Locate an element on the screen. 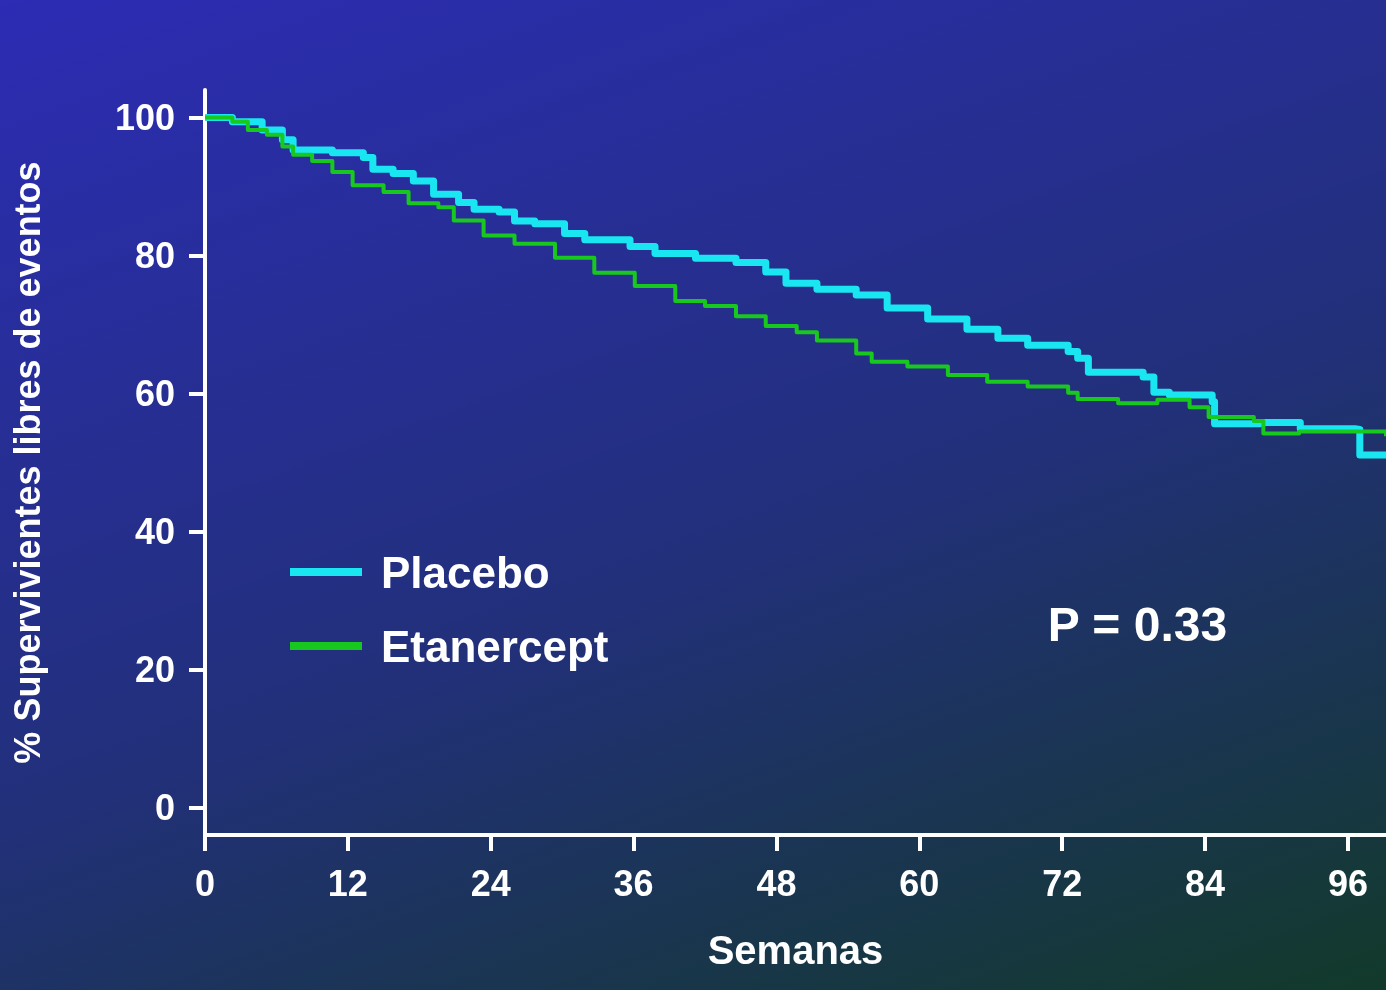 The image size is (1386, 990). x-tick-label: 48 is located at coordinates (776, 883).